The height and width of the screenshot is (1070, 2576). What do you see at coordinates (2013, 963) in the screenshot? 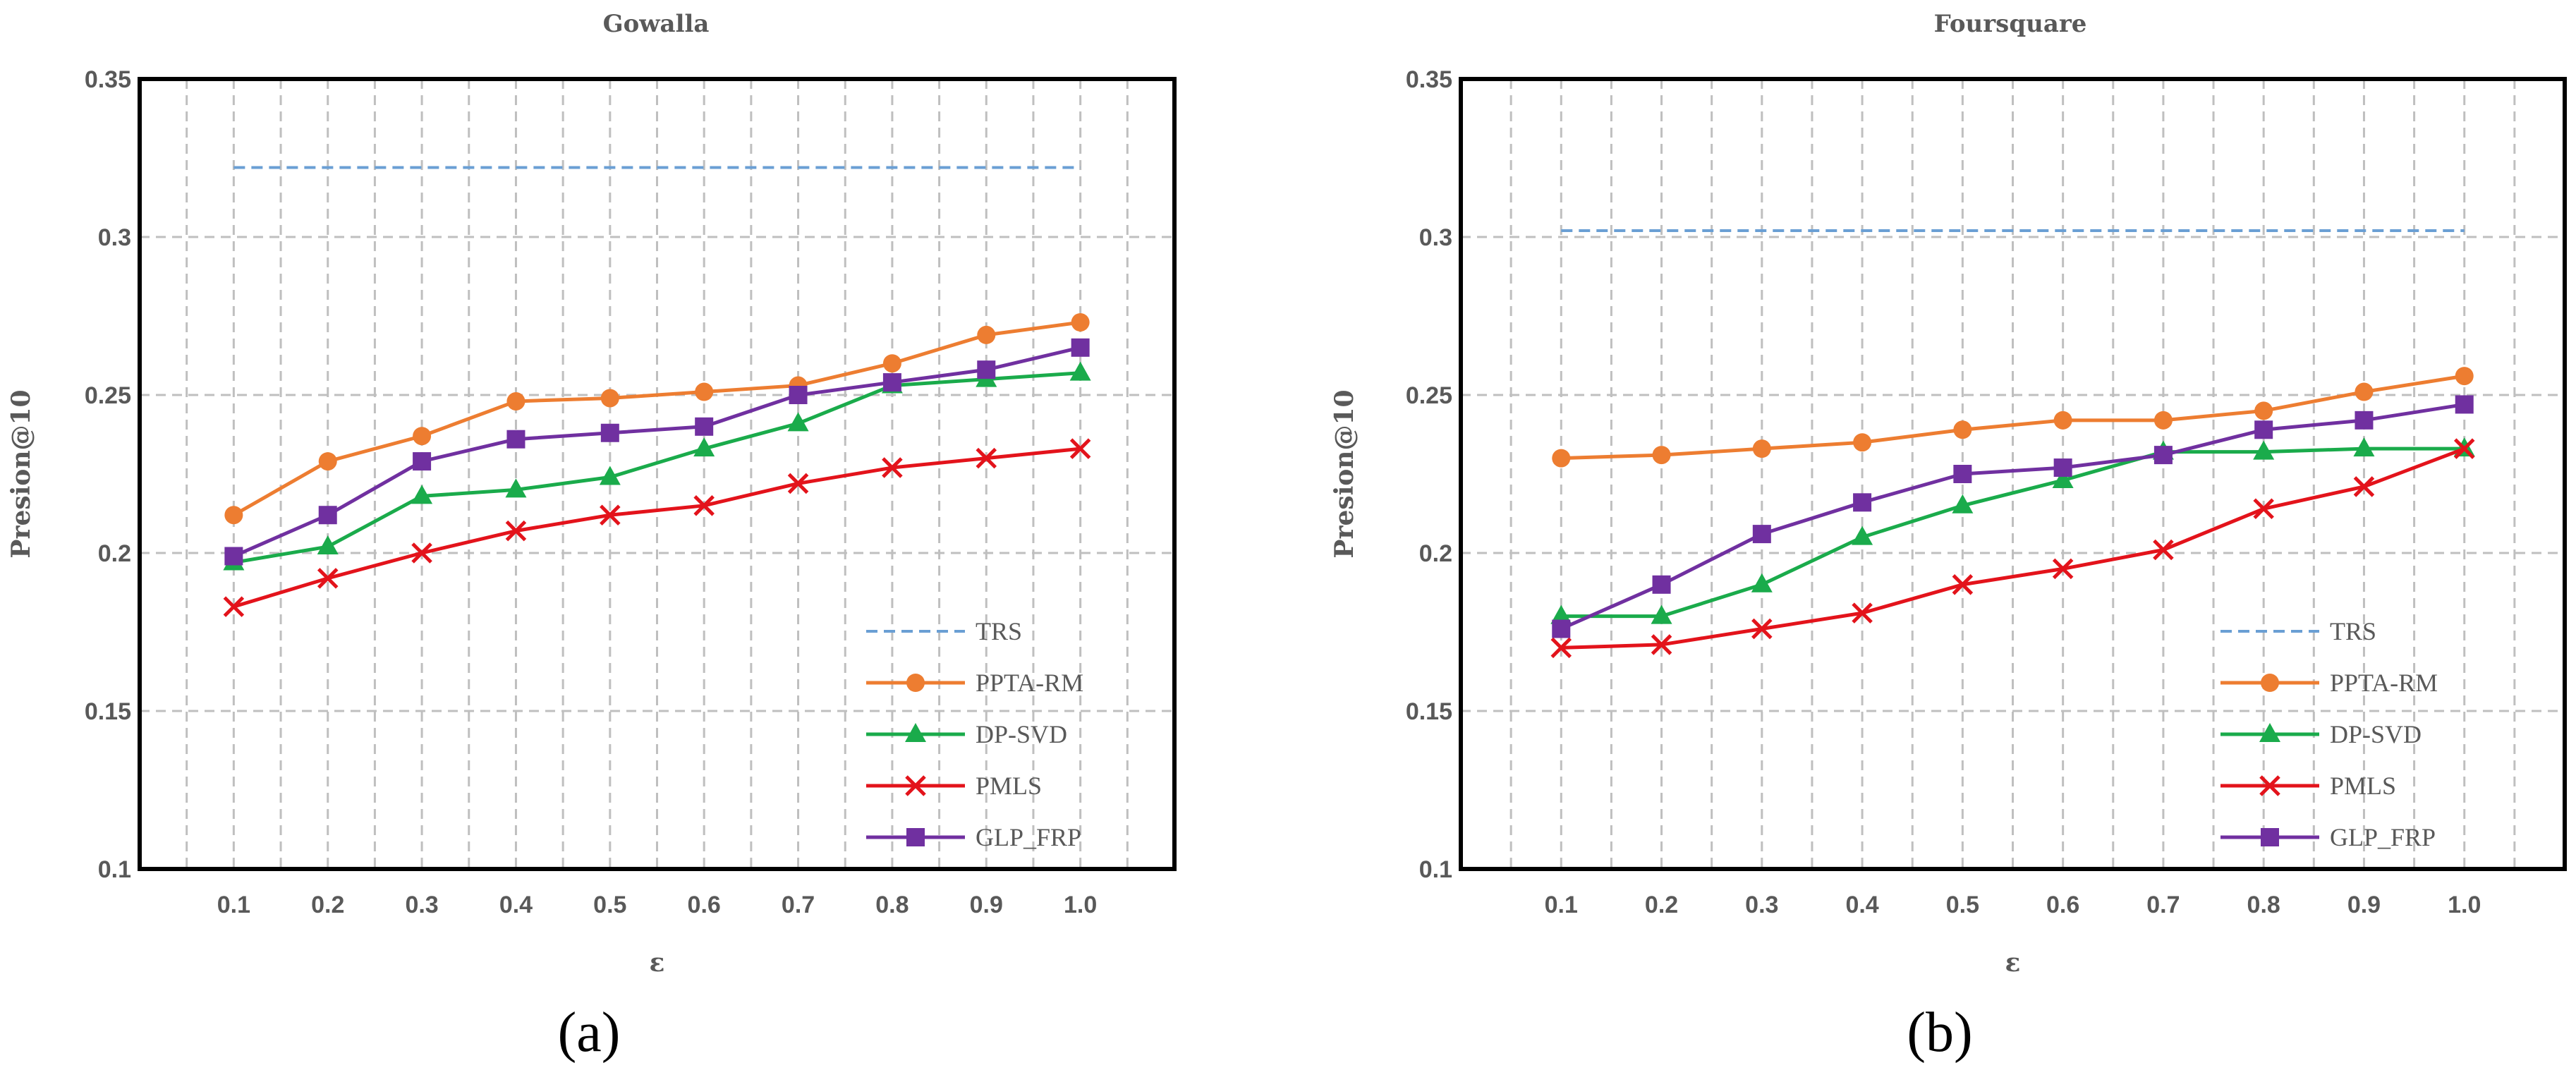
I see `x-axis-label: ε` at bounding box center [2013, 963].